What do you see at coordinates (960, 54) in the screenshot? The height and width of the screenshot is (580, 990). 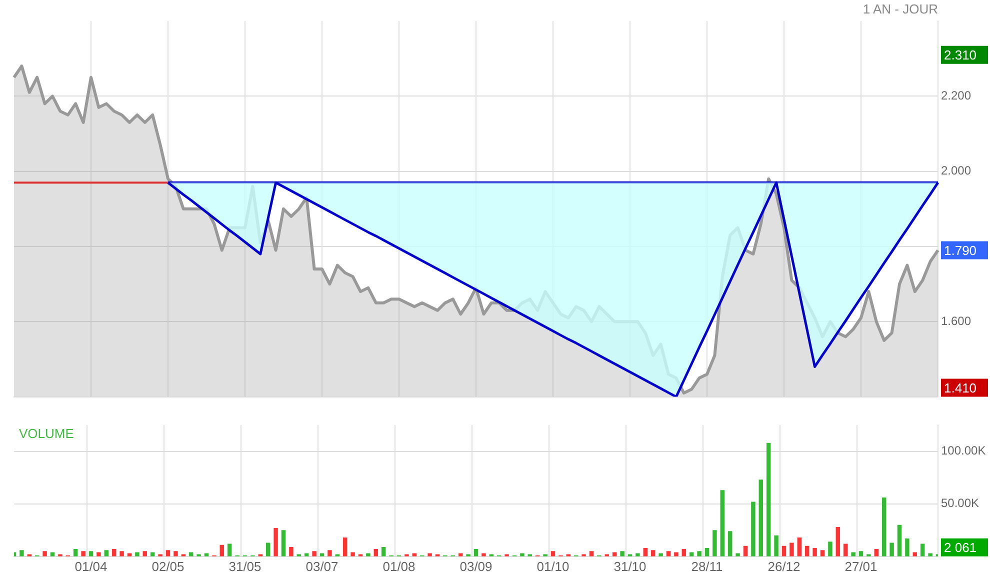 I see `text: 2.310` at bounding box center [960, 54].